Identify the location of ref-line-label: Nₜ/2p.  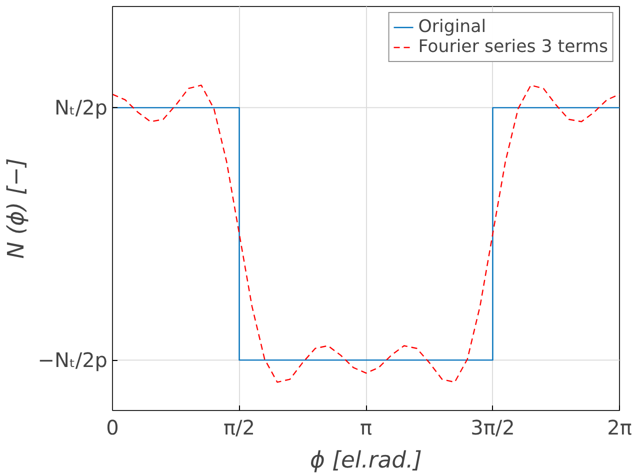
(81, 108).